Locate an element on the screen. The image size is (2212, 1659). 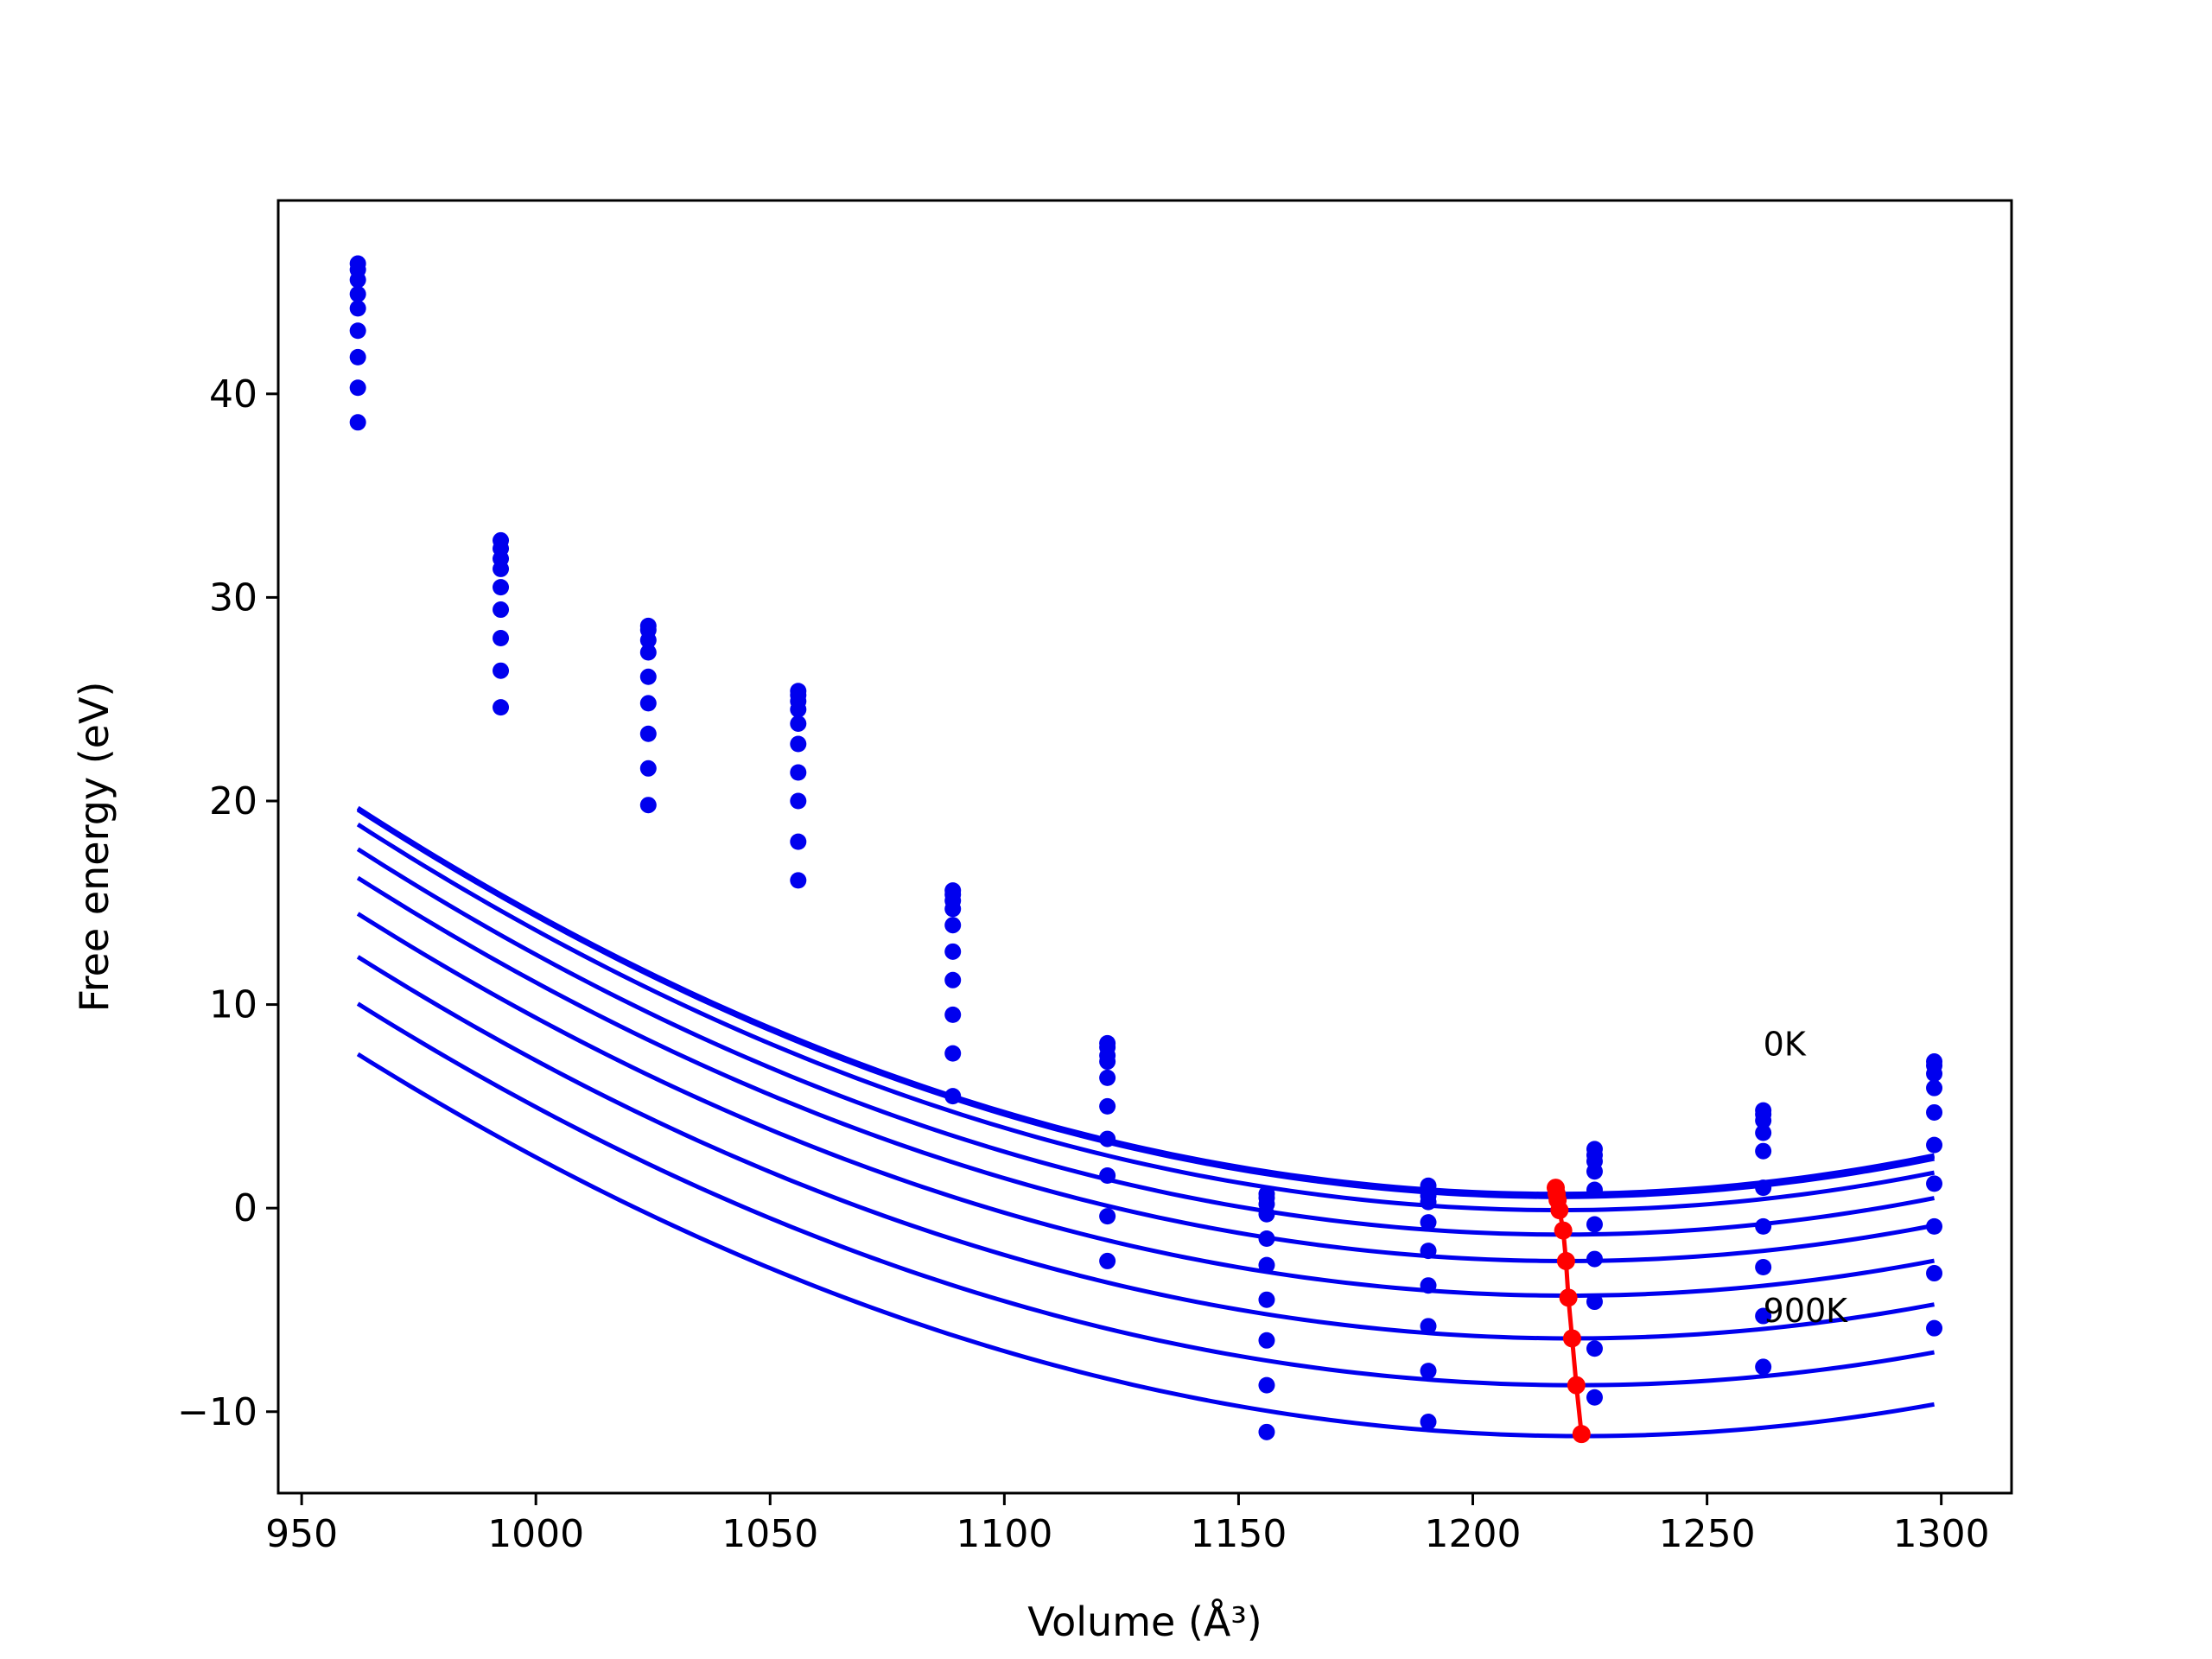
y-tick-label: 30 is located at coordinates (233, 597).